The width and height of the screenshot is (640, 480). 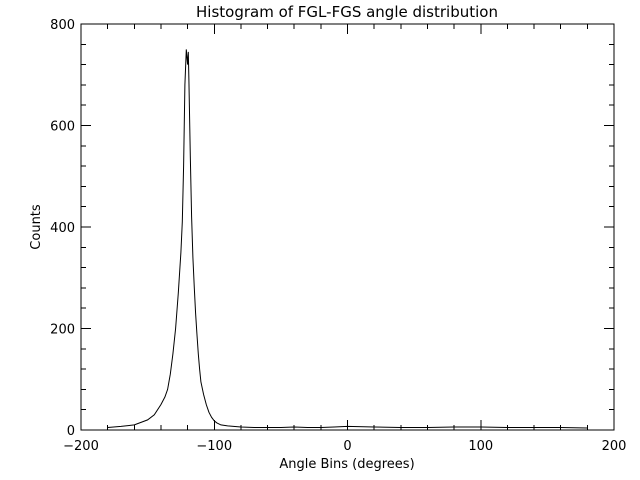 What do you see at coordinates (62, 25) in the screenshot?
I see `y-tick-label: 800` at bounding box center [62, 25].